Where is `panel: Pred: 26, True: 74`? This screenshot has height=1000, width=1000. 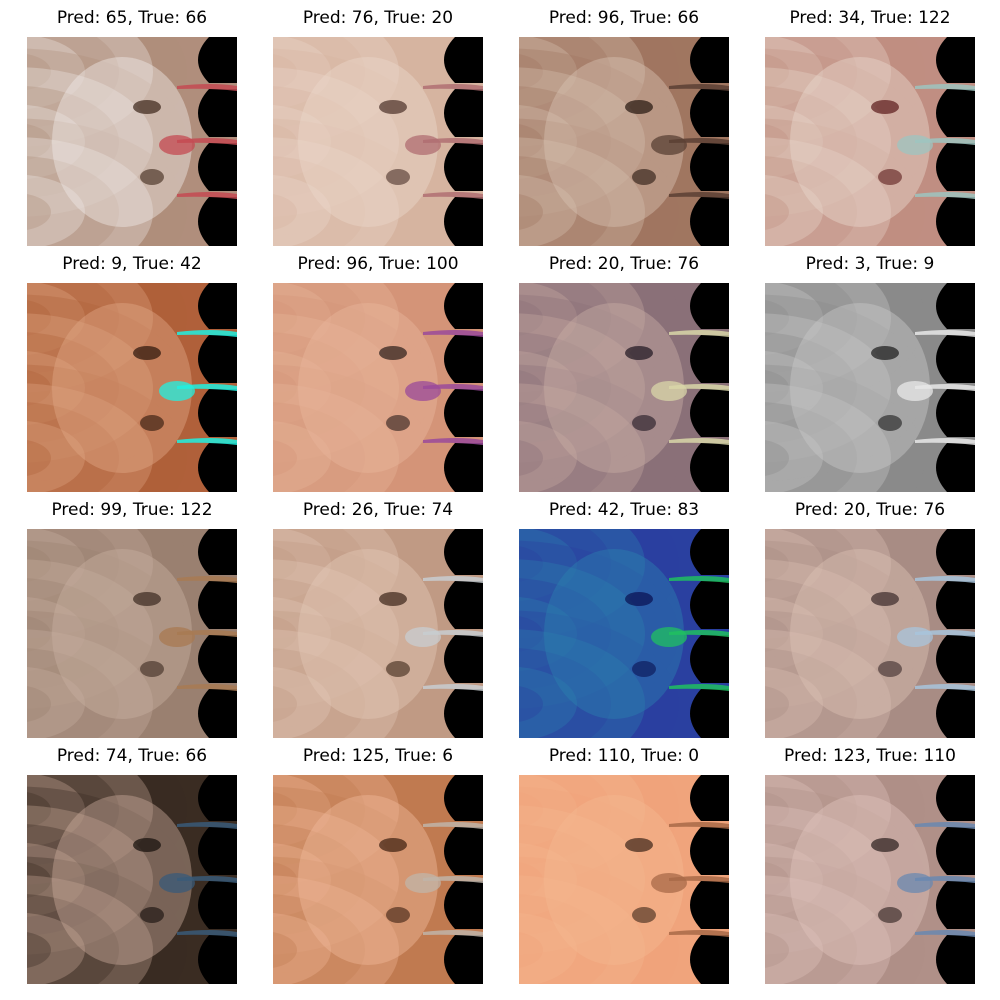 panel: Pred: 26, True: 74 is located at coordinates (378, 615).